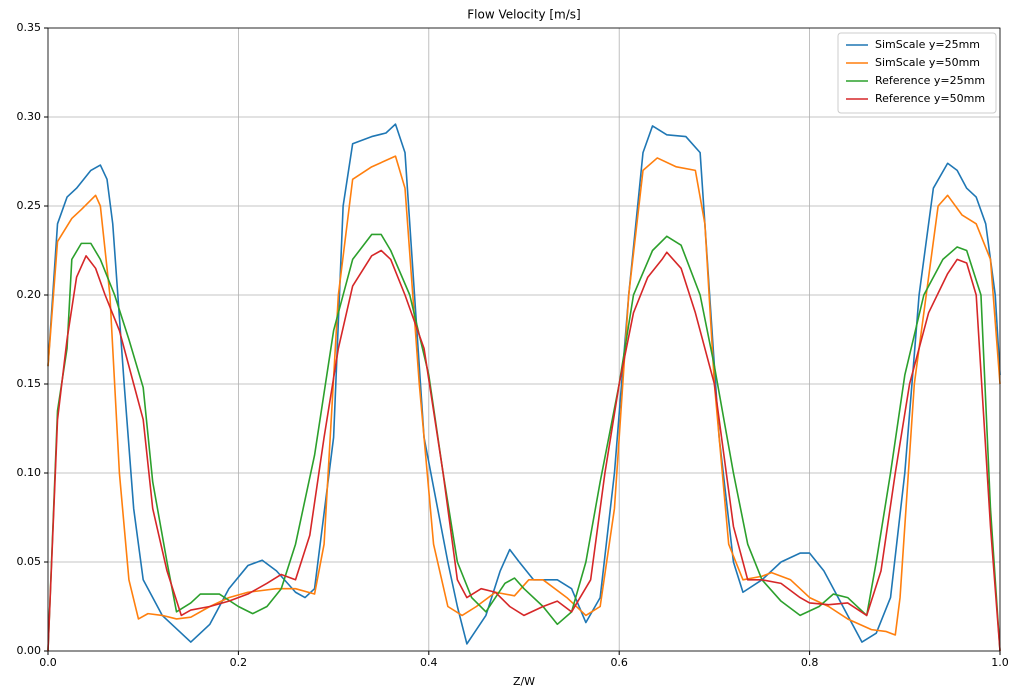 Image resolution: width=1024 pixels, height=693 pixels. Describe the element at coordinates (523, 15) in the screenshot. I see `chart-title: Flow Velocity [m/s]` at that location.